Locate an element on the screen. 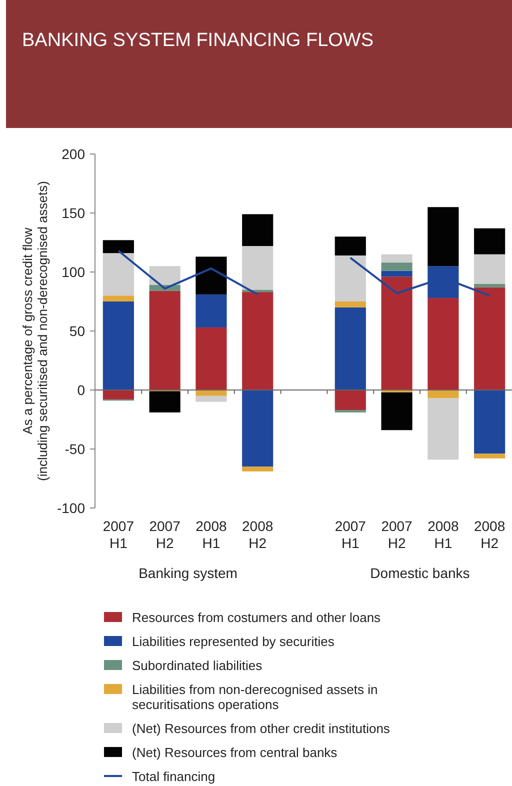 The image size is (512, 786). text: Banking system is located at coordinates (188, 573).